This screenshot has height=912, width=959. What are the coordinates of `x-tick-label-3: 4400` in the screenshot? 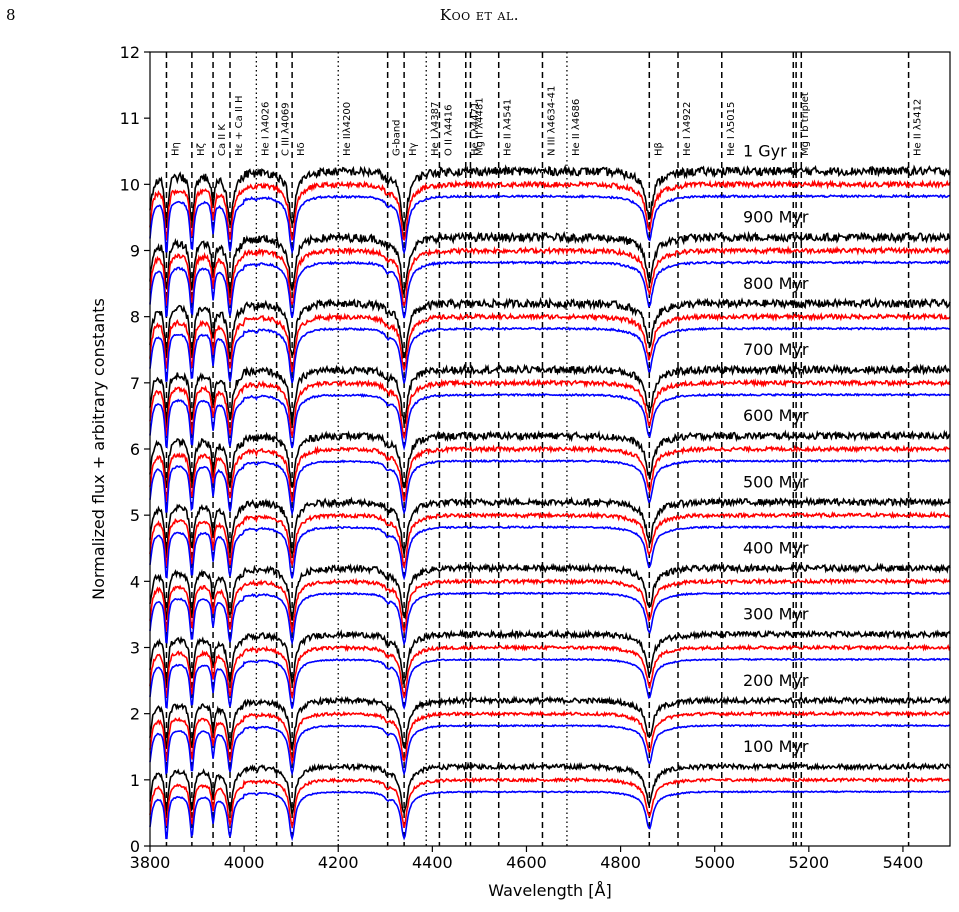 It's located at (432, 862).